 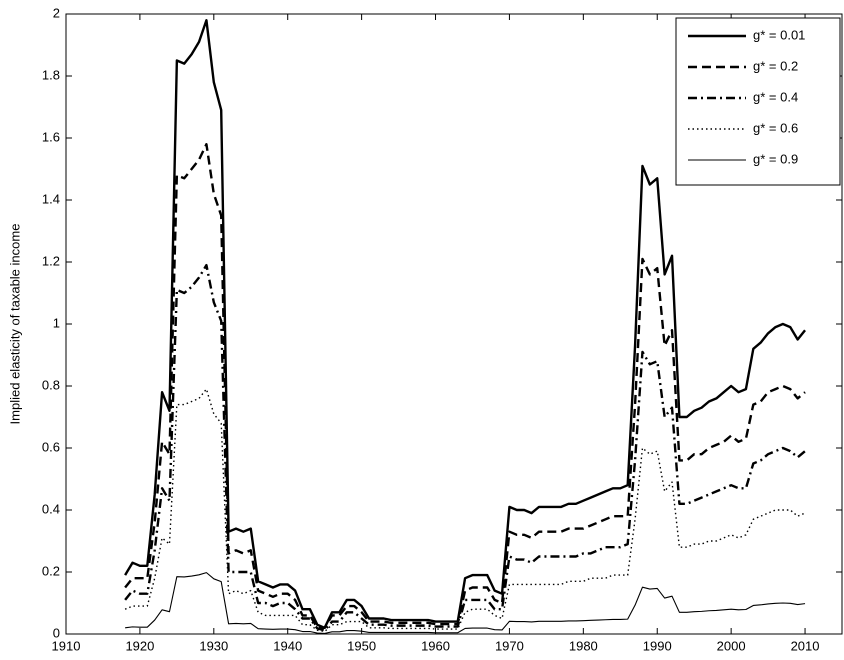 I want to click on legend-label: g* = 0.01, so click(x=779, y=34).